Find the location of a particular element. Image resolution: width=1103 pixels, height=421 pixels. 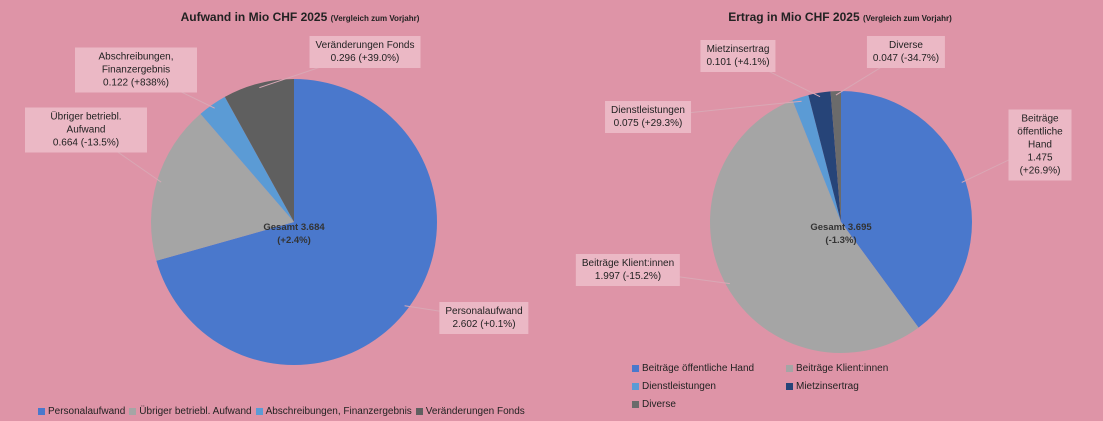

label-value: 0.075 (+29.3%) is located at coordinates (648, 123).